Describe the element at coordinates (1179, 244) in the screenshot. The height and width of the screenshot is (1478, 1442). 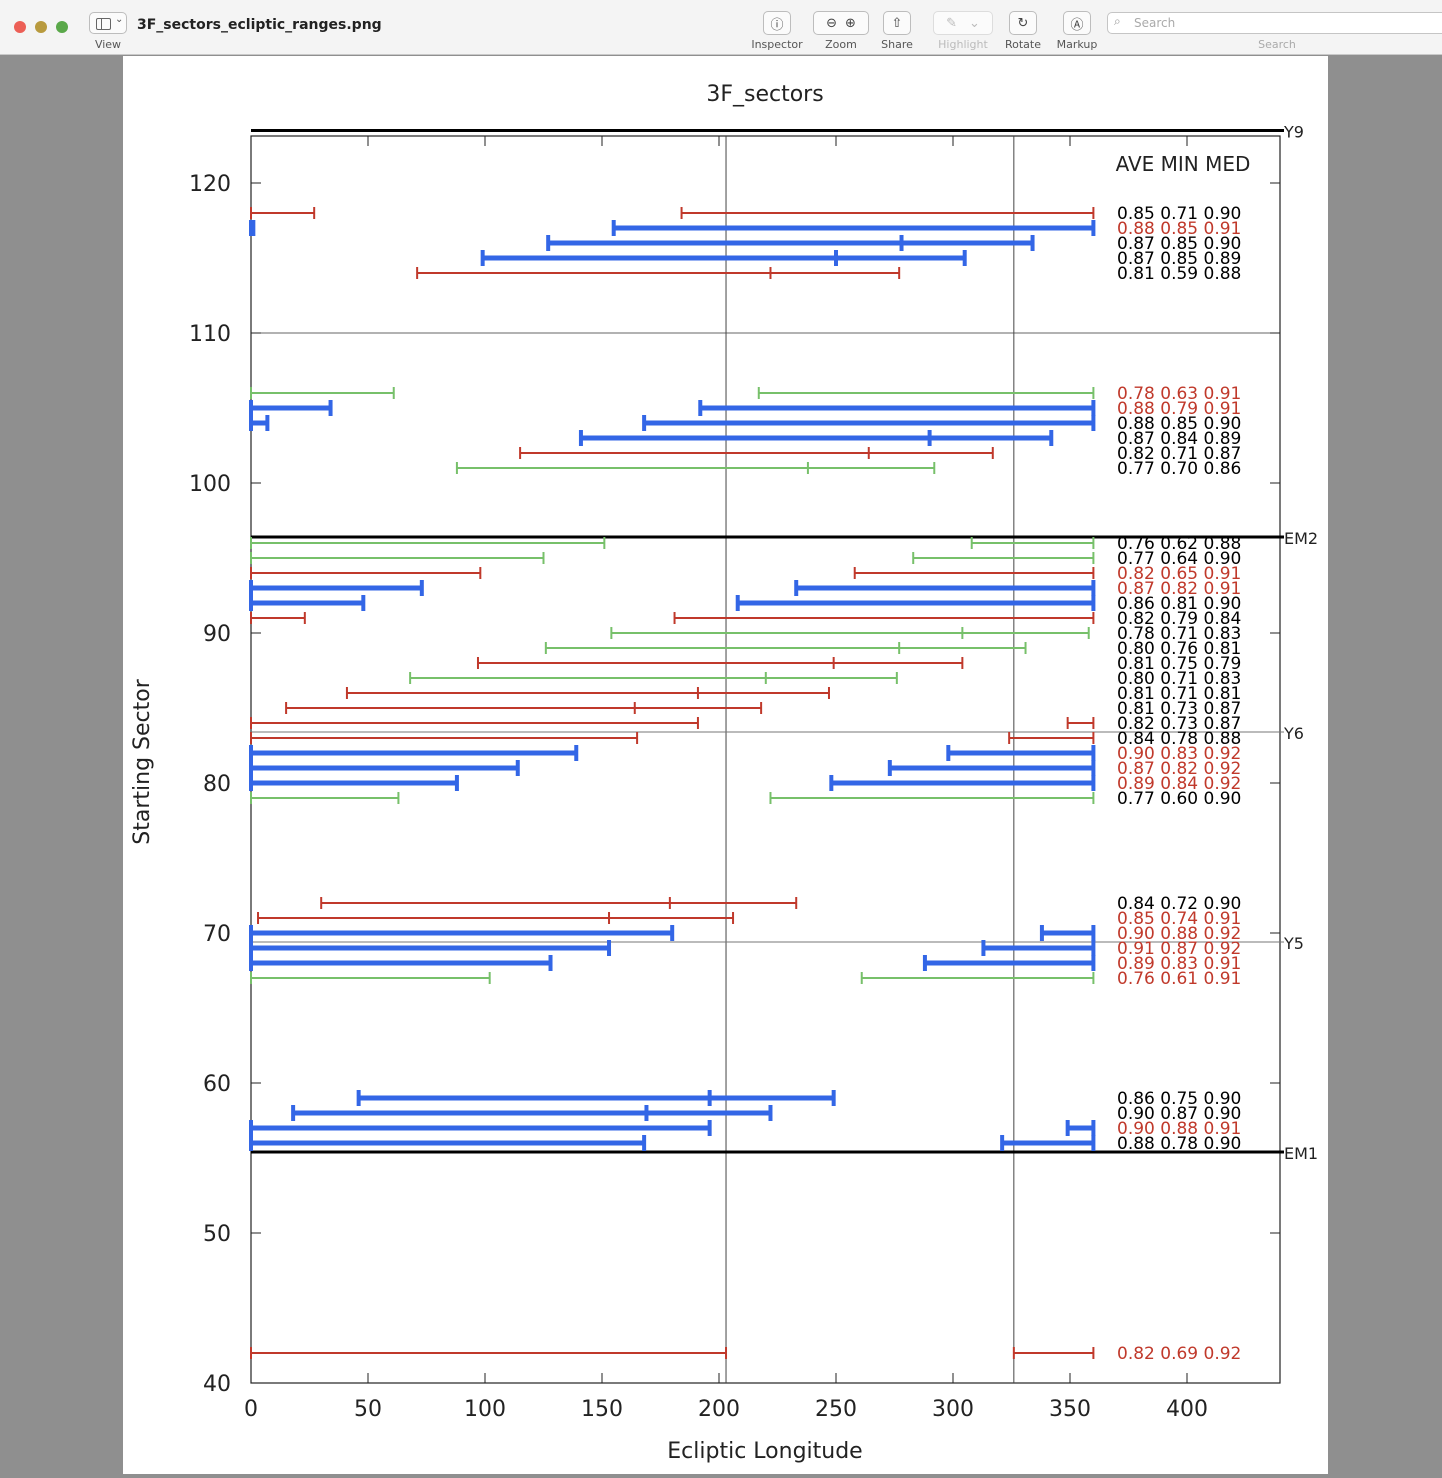
I see `row-stats: 0.87 0.85 0.90` at that location.